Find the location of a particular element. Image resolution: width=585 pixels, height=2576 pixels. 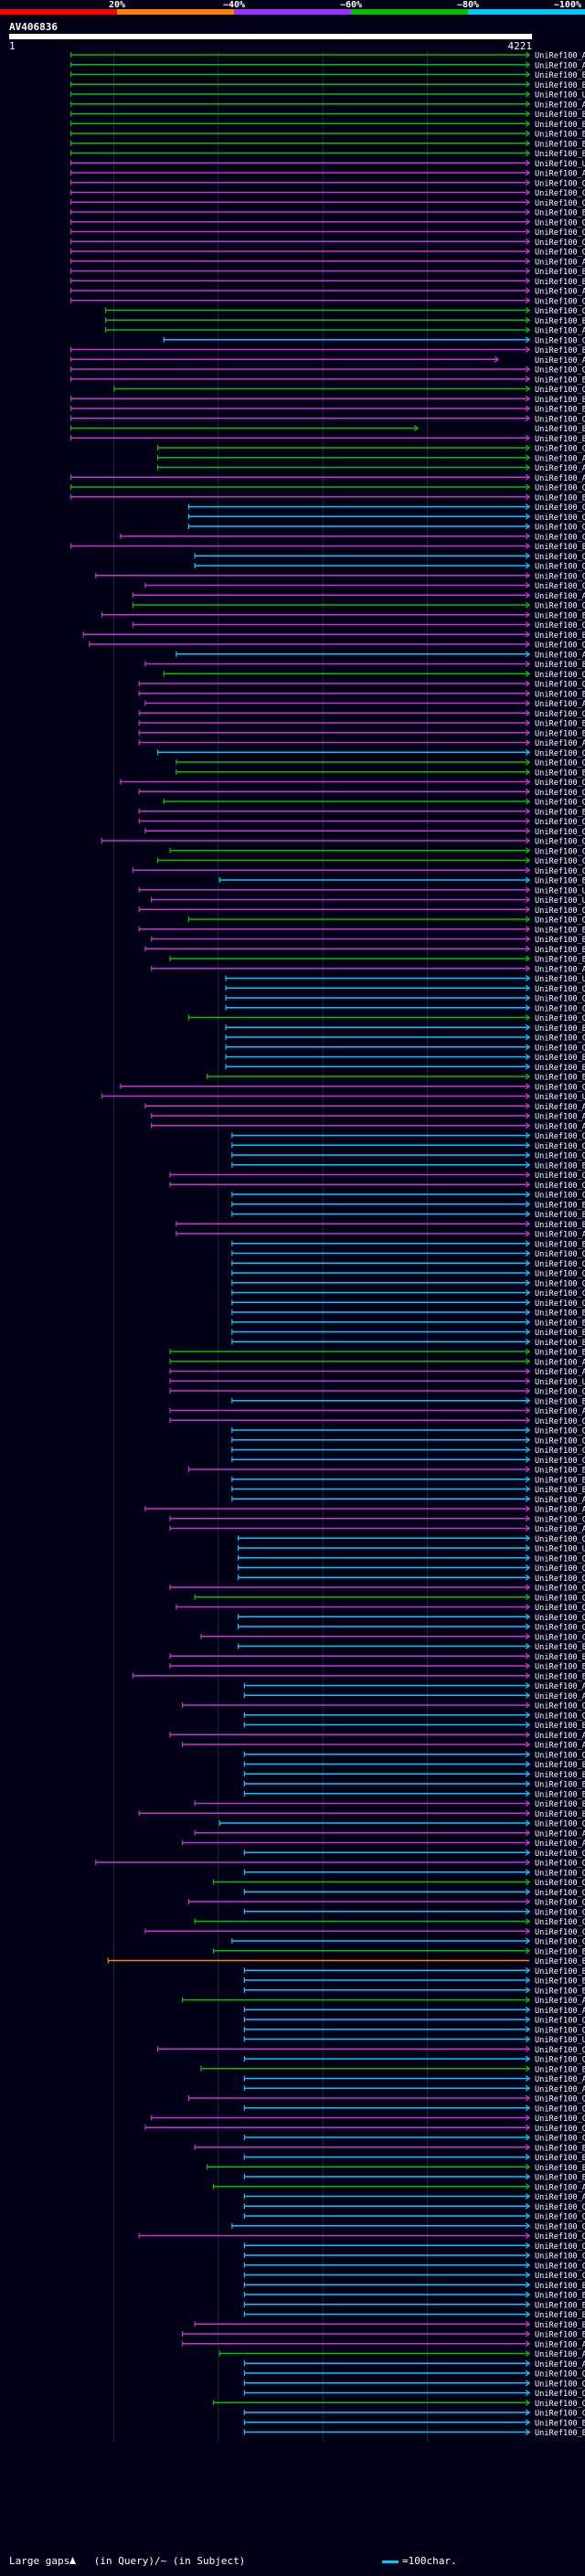

hit-label: UniRef100_Q8RVW0 is located at coordinates (560, 832).